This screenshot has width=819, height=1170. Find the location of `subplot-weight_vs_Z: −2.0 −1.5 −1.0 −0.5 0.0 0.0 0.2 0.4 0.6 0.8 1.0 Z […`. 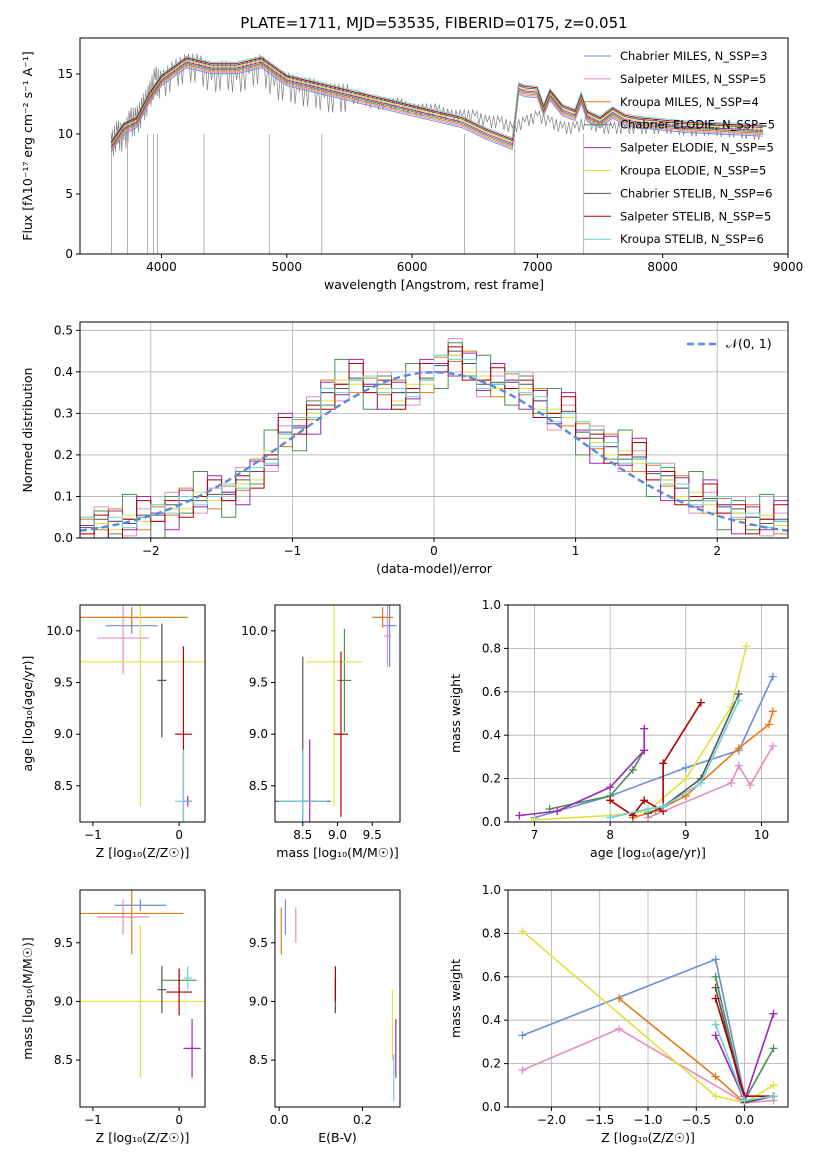

subplot-weight_vs_Z: −2.0 −1.5 −1.0 −0.5 0.0 0.0 0.2 0.4 0.6 0.8 1.0 Z [… is located at coordinates (618, 1014).